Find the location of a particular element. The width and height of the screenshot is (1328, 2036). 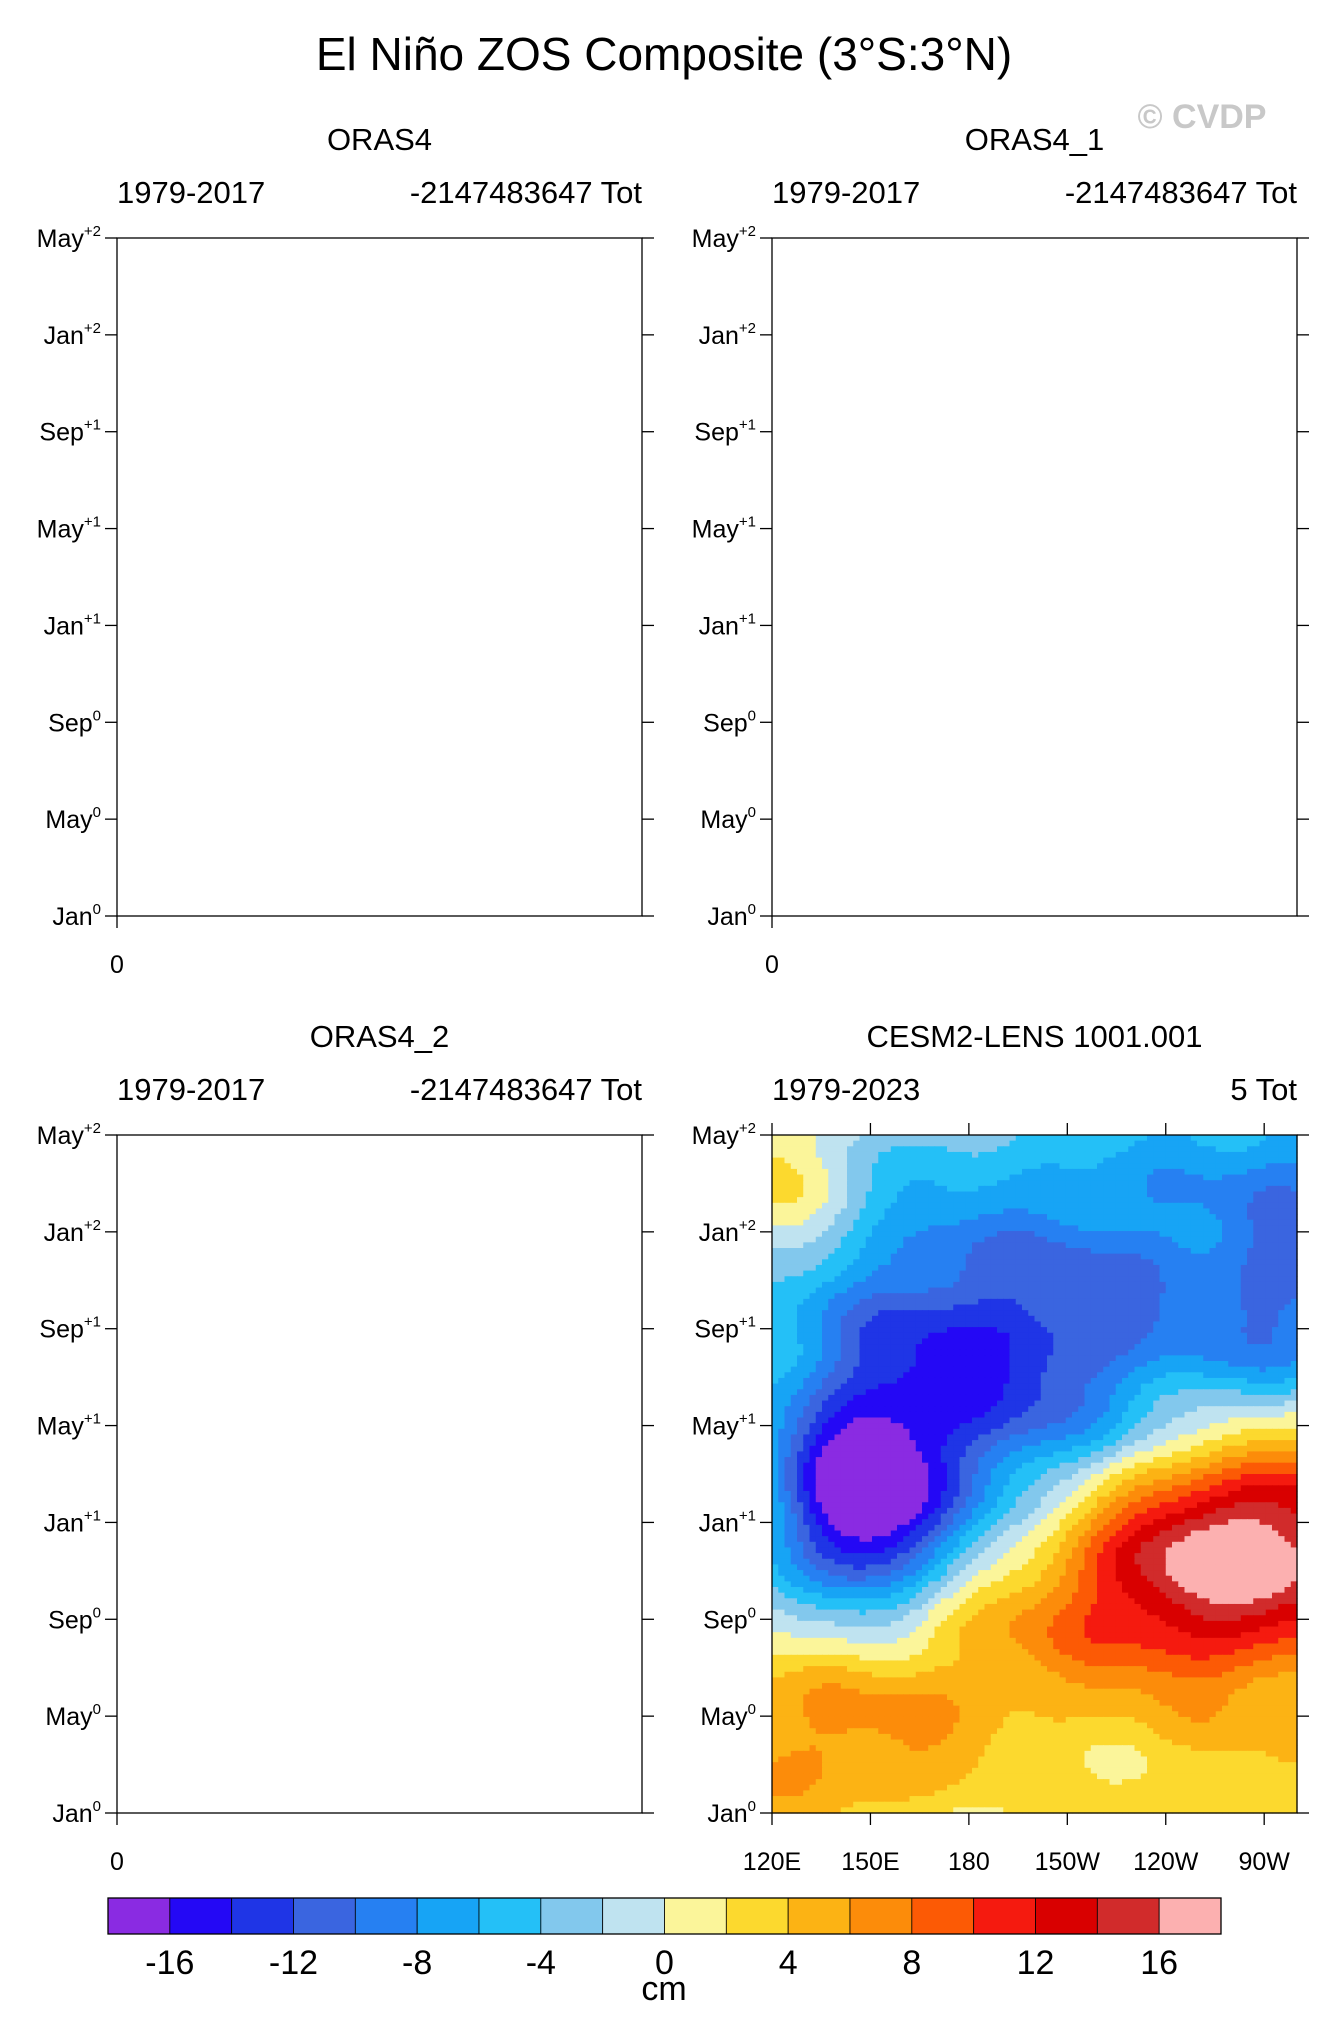

y-tick-label: Jan+1 is located at coordinates (727, 625).